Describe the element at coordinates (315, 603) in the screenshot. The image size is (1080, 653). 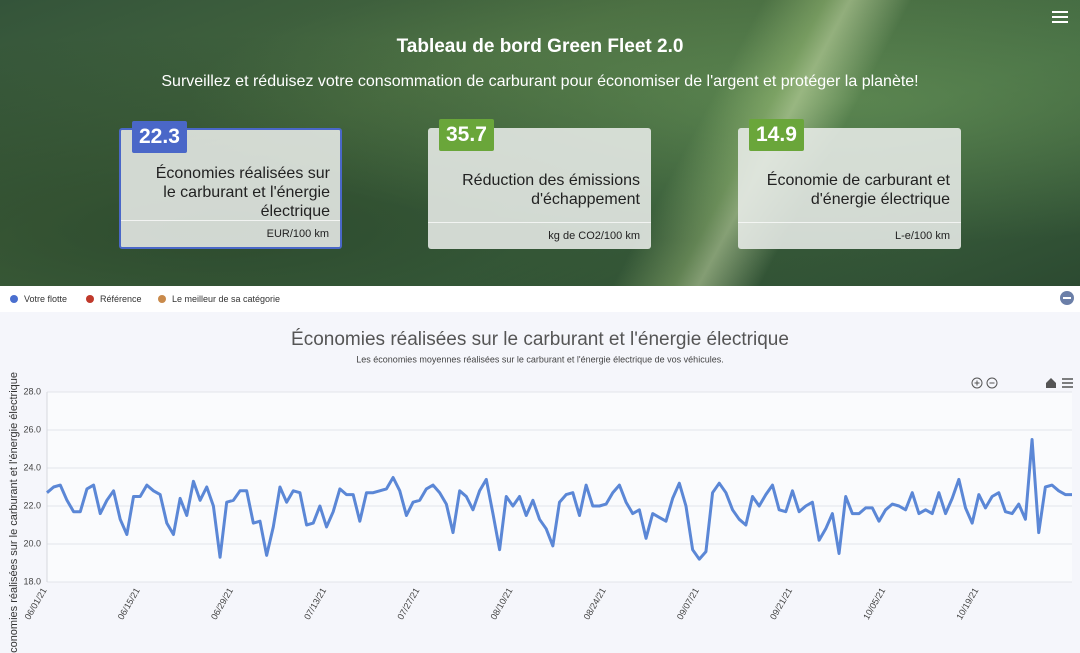
I see `x-tick-label: 07/13/21` at that location.